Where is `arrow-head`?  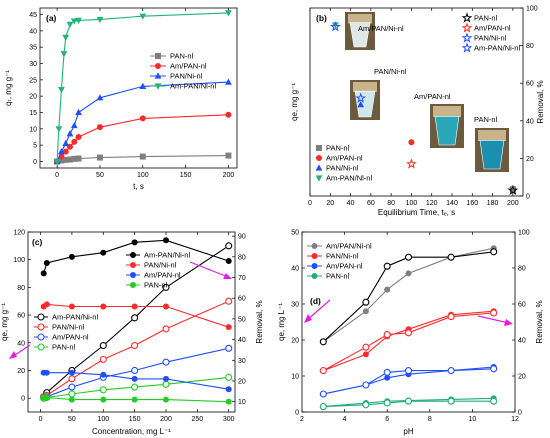 arrow-head is located at coordinates (308, 318).